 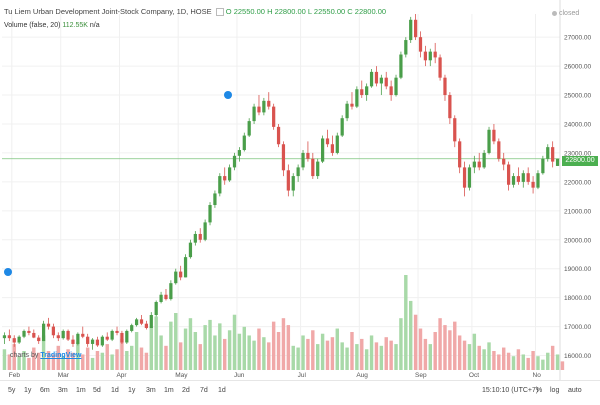 I want to click on range-1d: 1d, so click(x=115, y=390).